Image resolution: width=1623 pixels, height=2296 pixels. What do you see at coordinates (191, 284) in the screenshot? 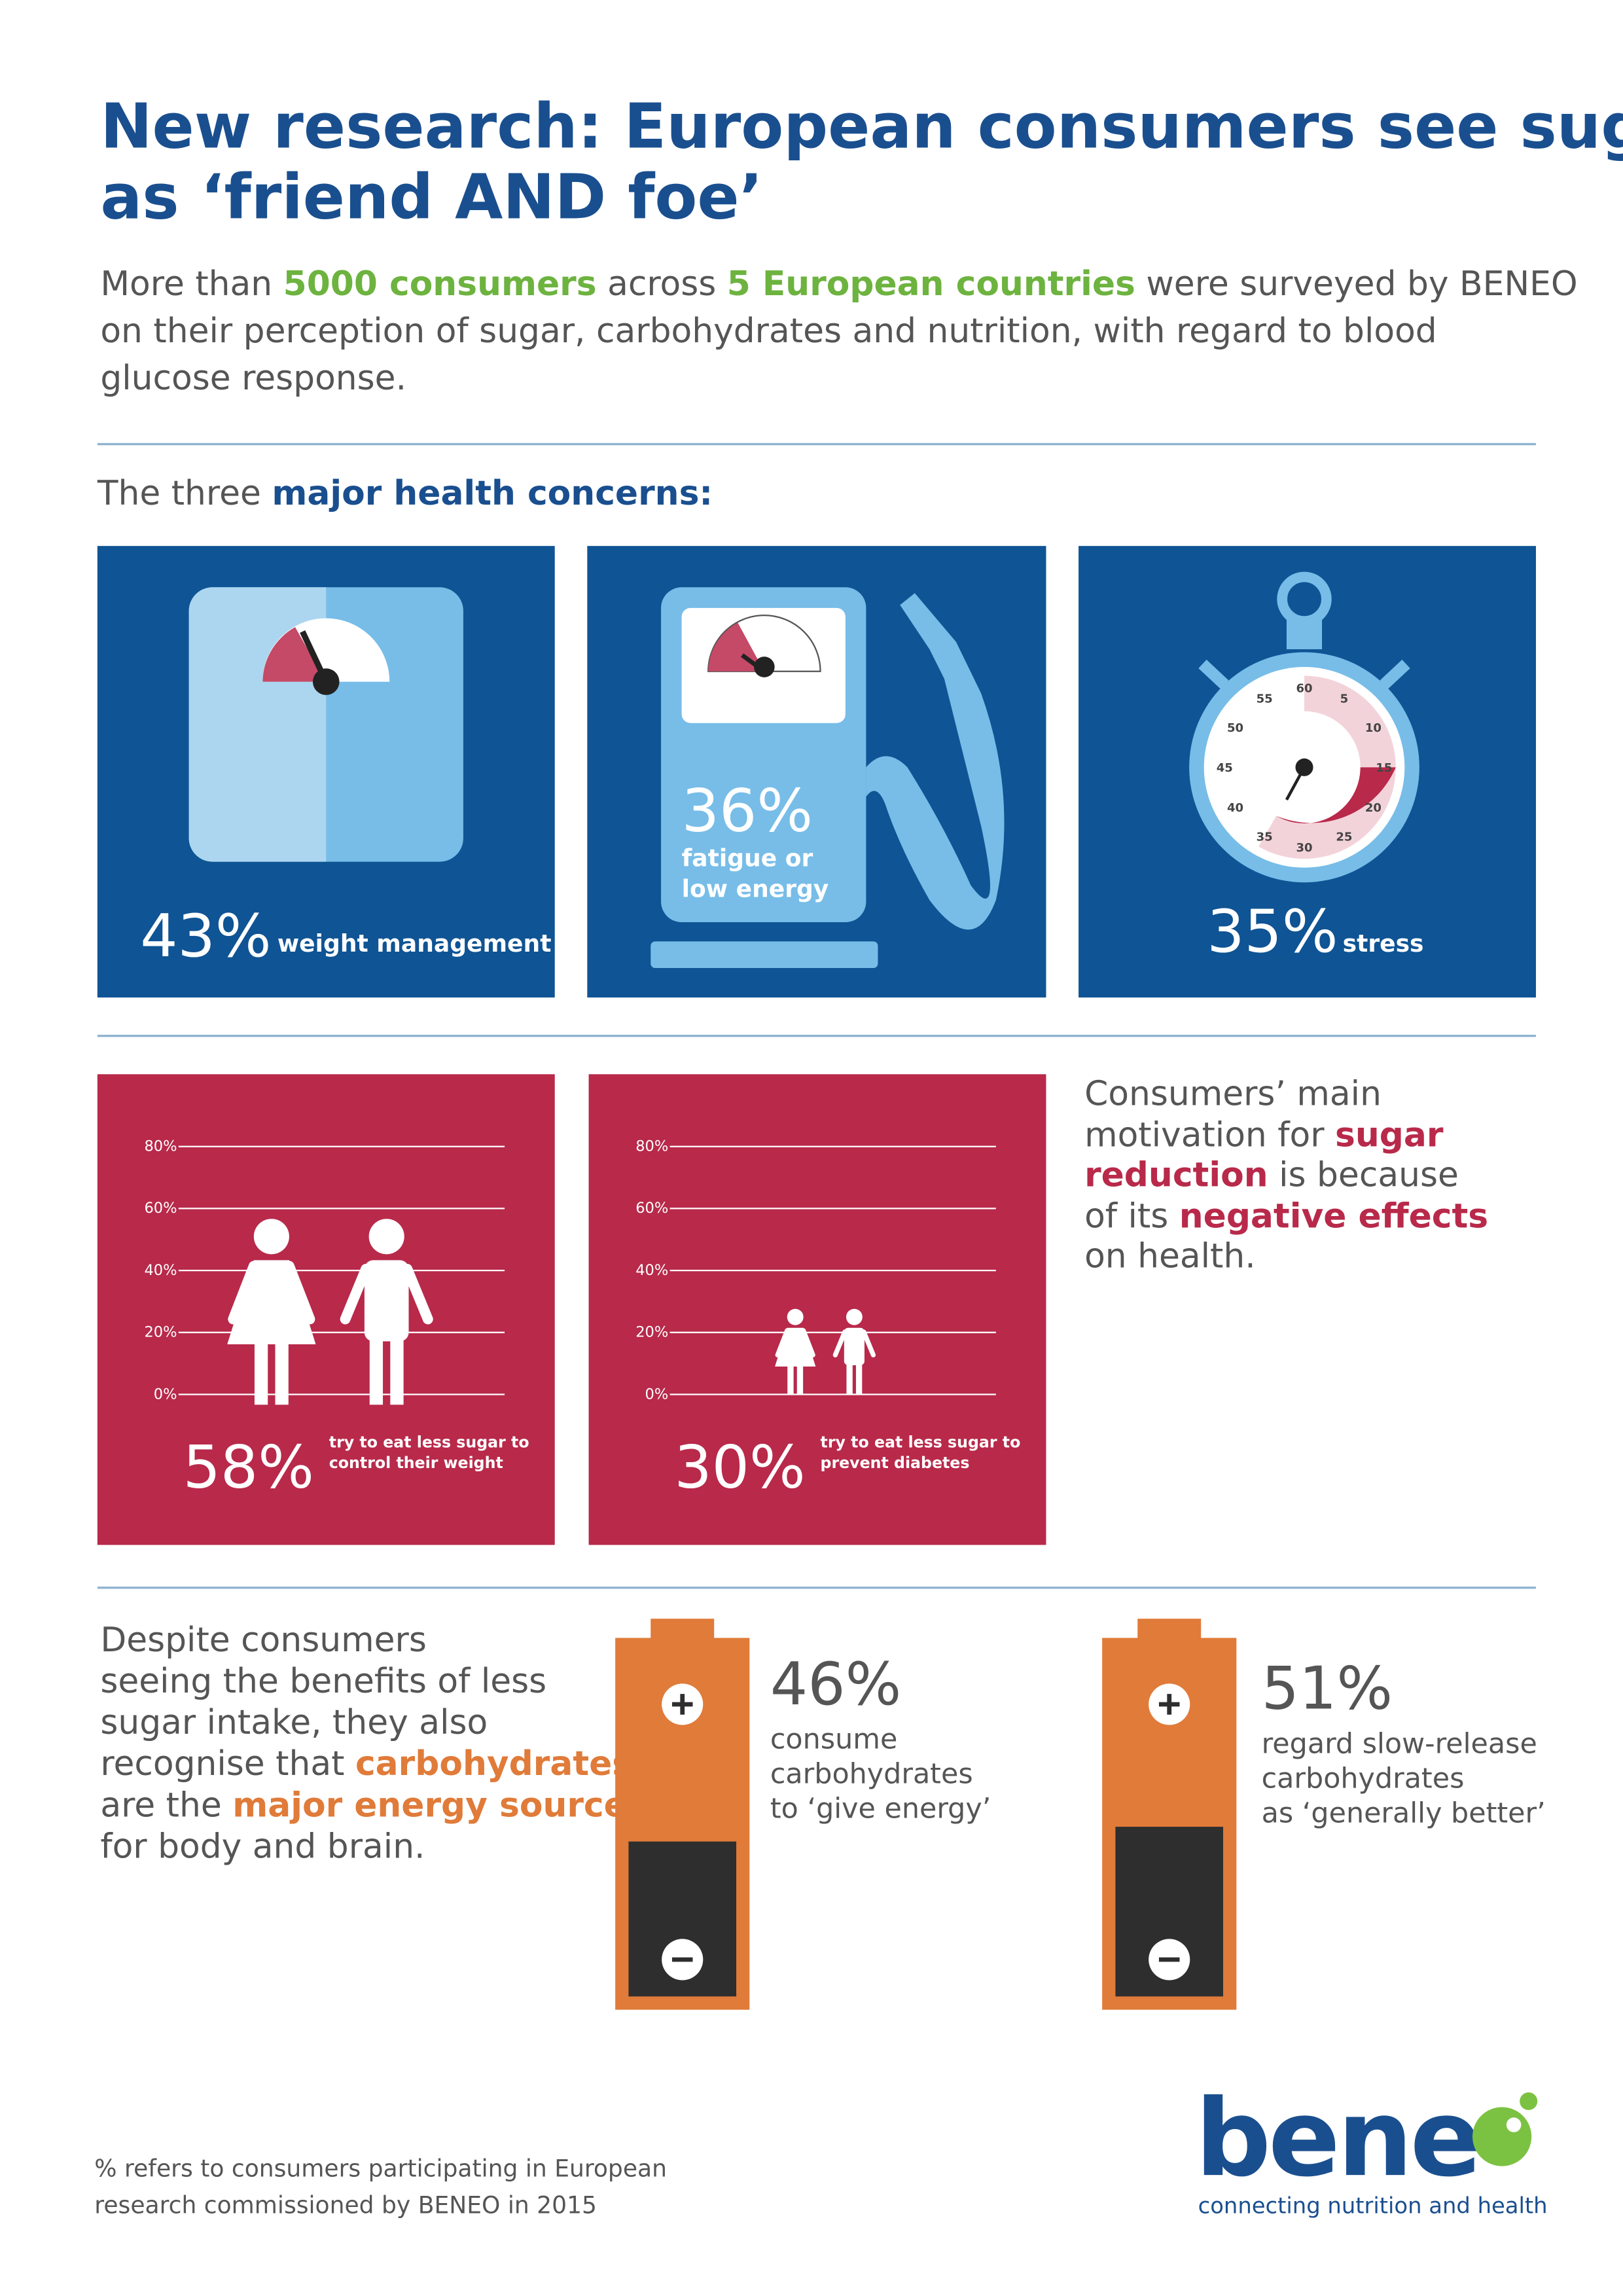
I see `text-part: More than` at bounding box center [191, 284].